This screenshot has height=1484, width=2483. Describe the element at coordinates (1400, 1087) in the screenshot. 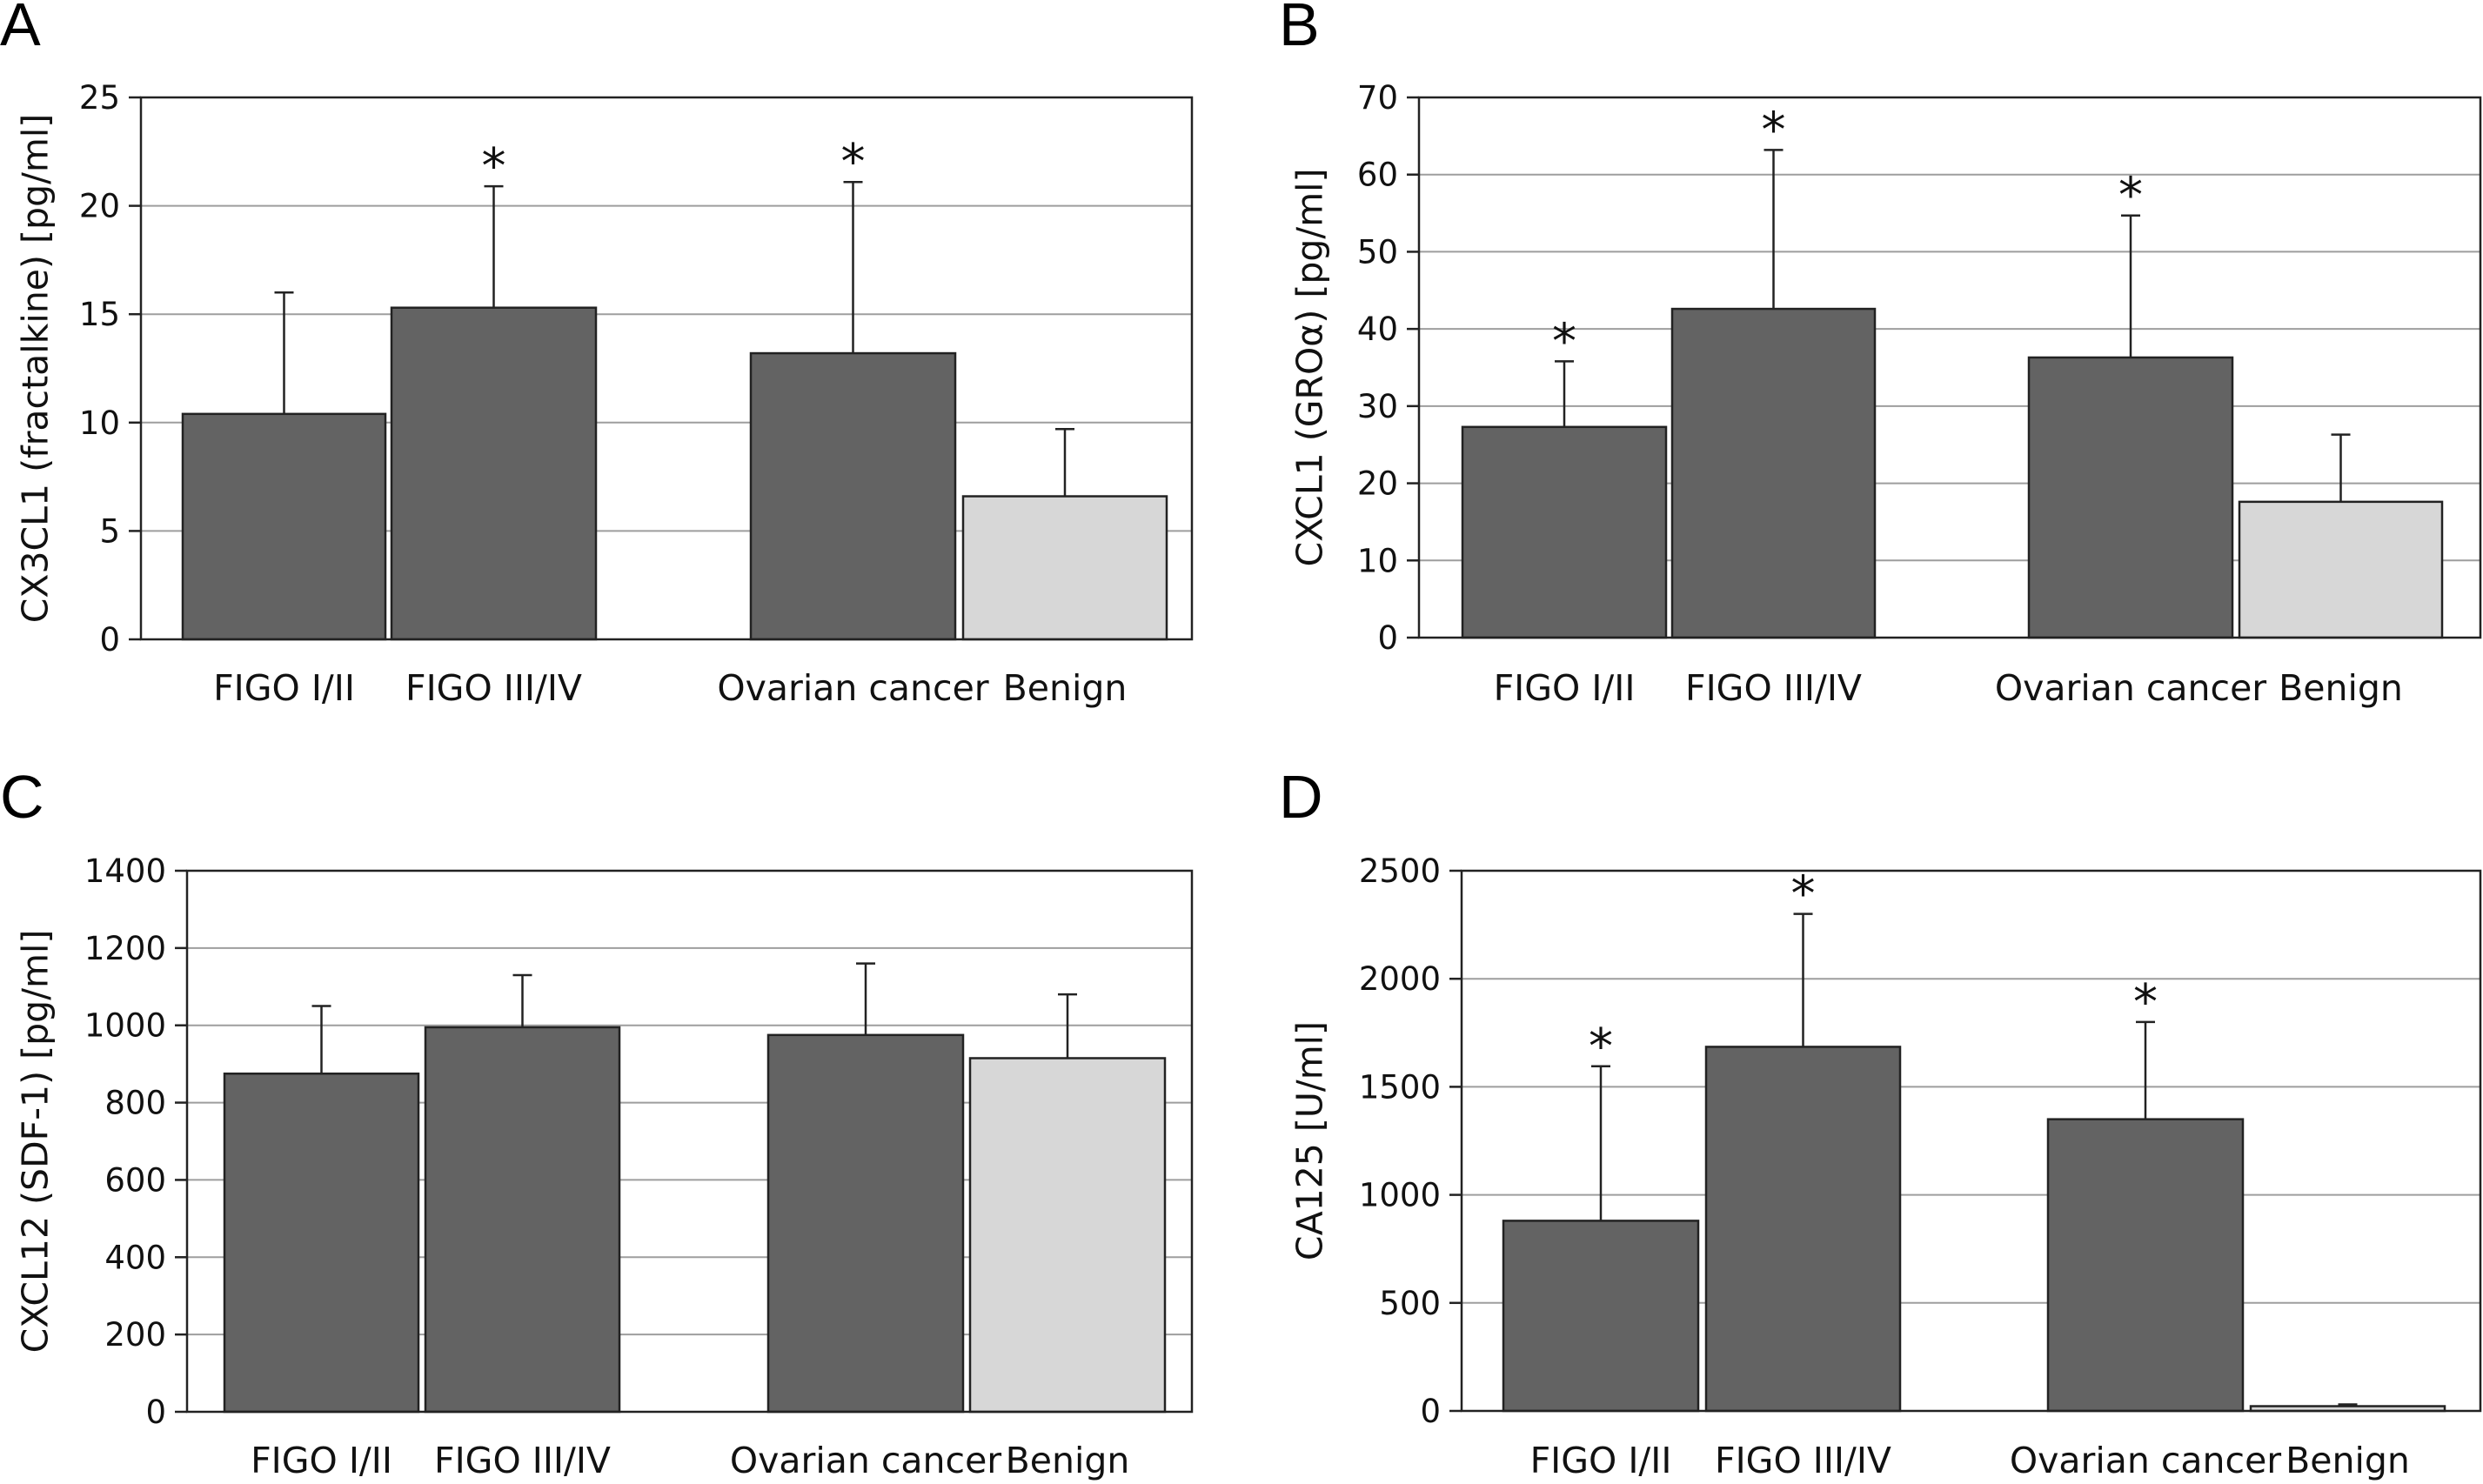

I see `y-tick-label: 1500` at that location.